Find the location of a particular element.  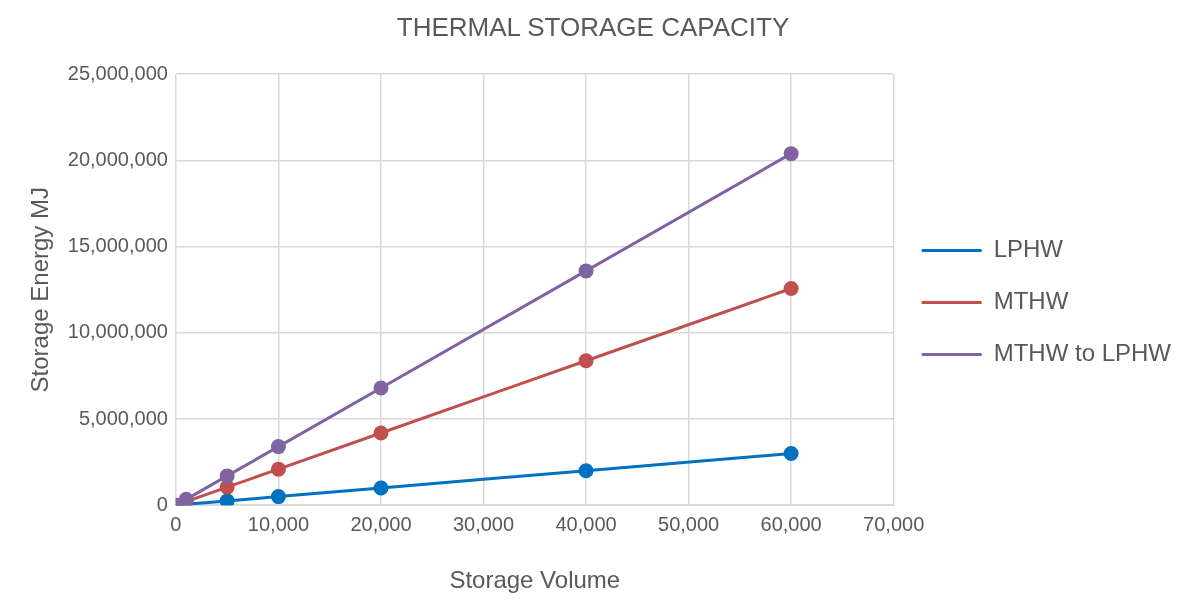

legend-label: MTHW to LPHW is located at coordinates (1082, 353).